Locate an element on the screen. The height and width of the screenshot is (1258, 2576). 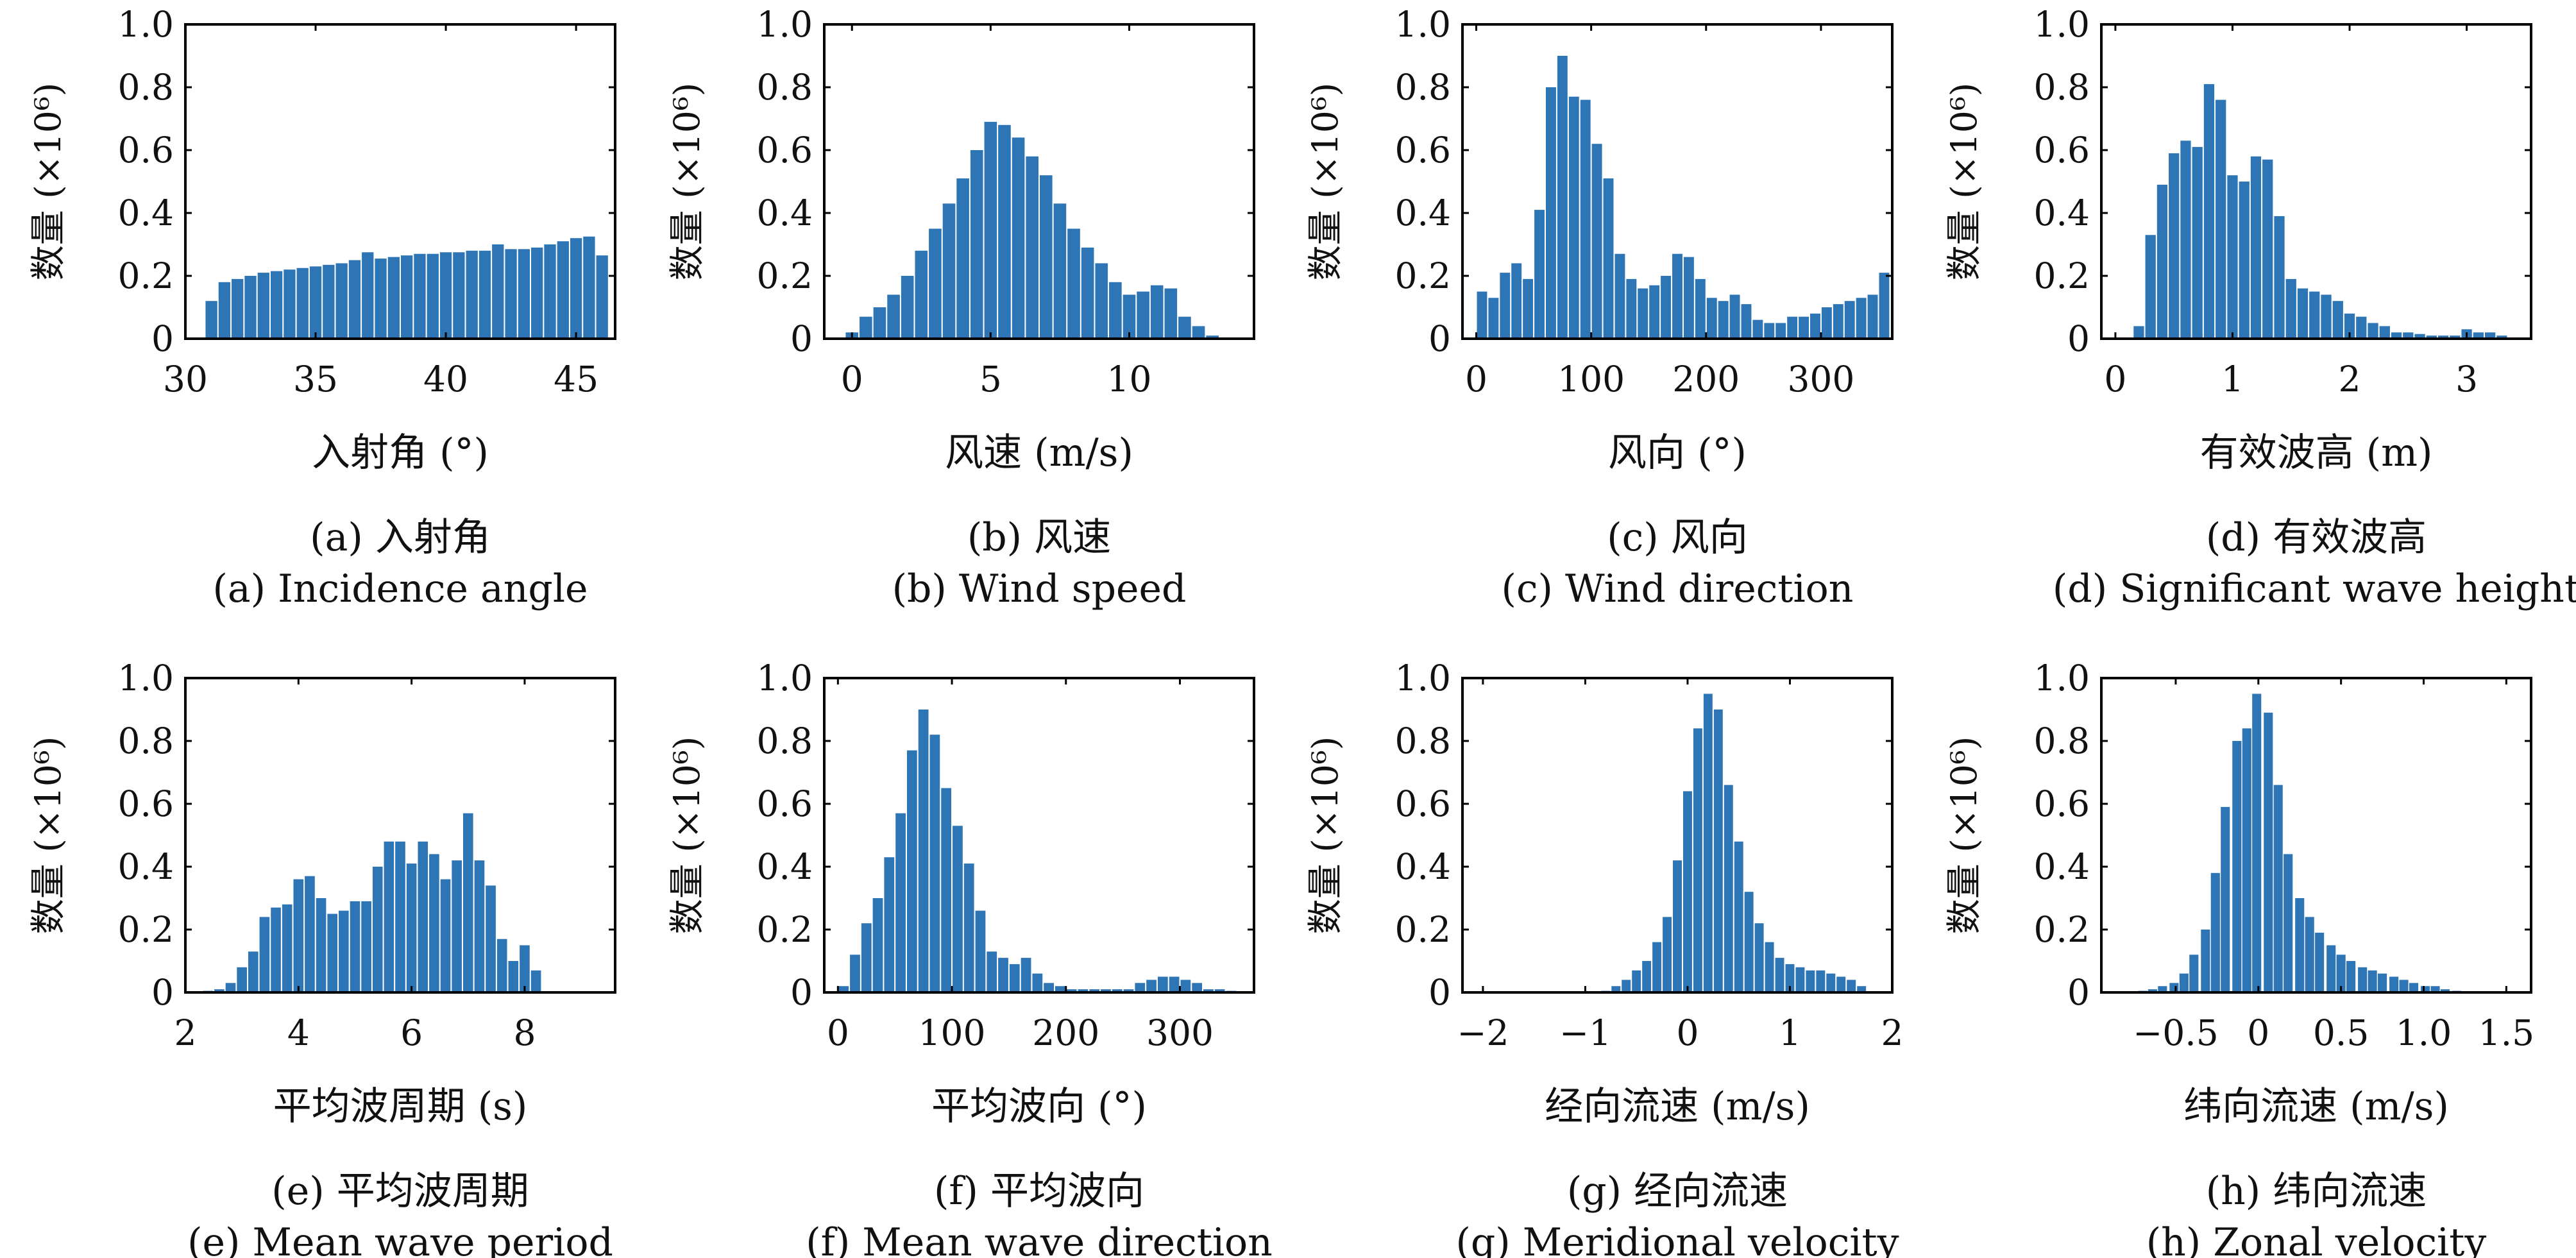
caption-en: (d) Significant wave height is located at coordinates (2314, 588).